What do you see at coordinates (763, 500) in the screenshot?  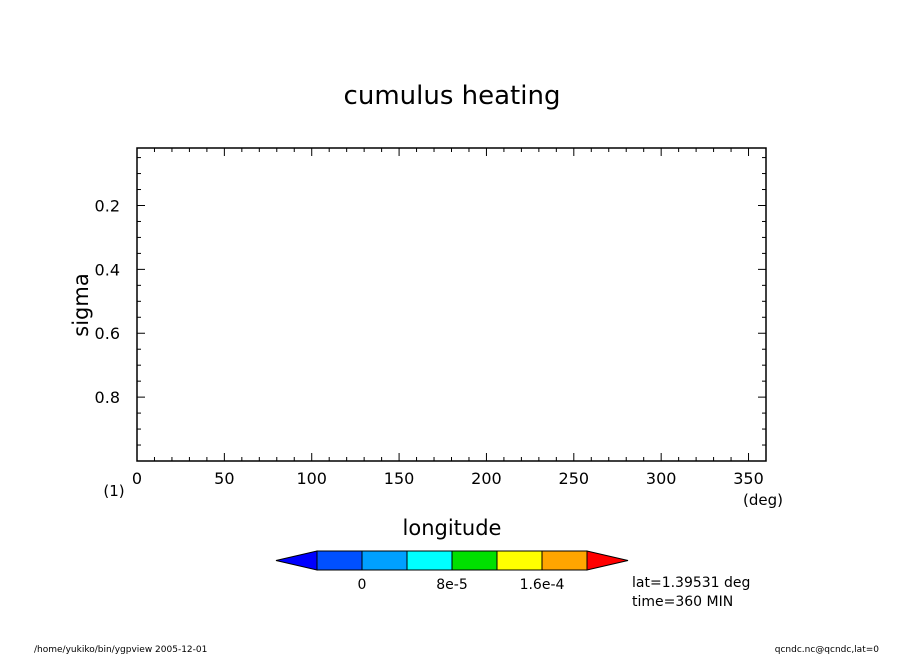 I see `x-axis-unit: (deg)` at bounding box center [763, 500].